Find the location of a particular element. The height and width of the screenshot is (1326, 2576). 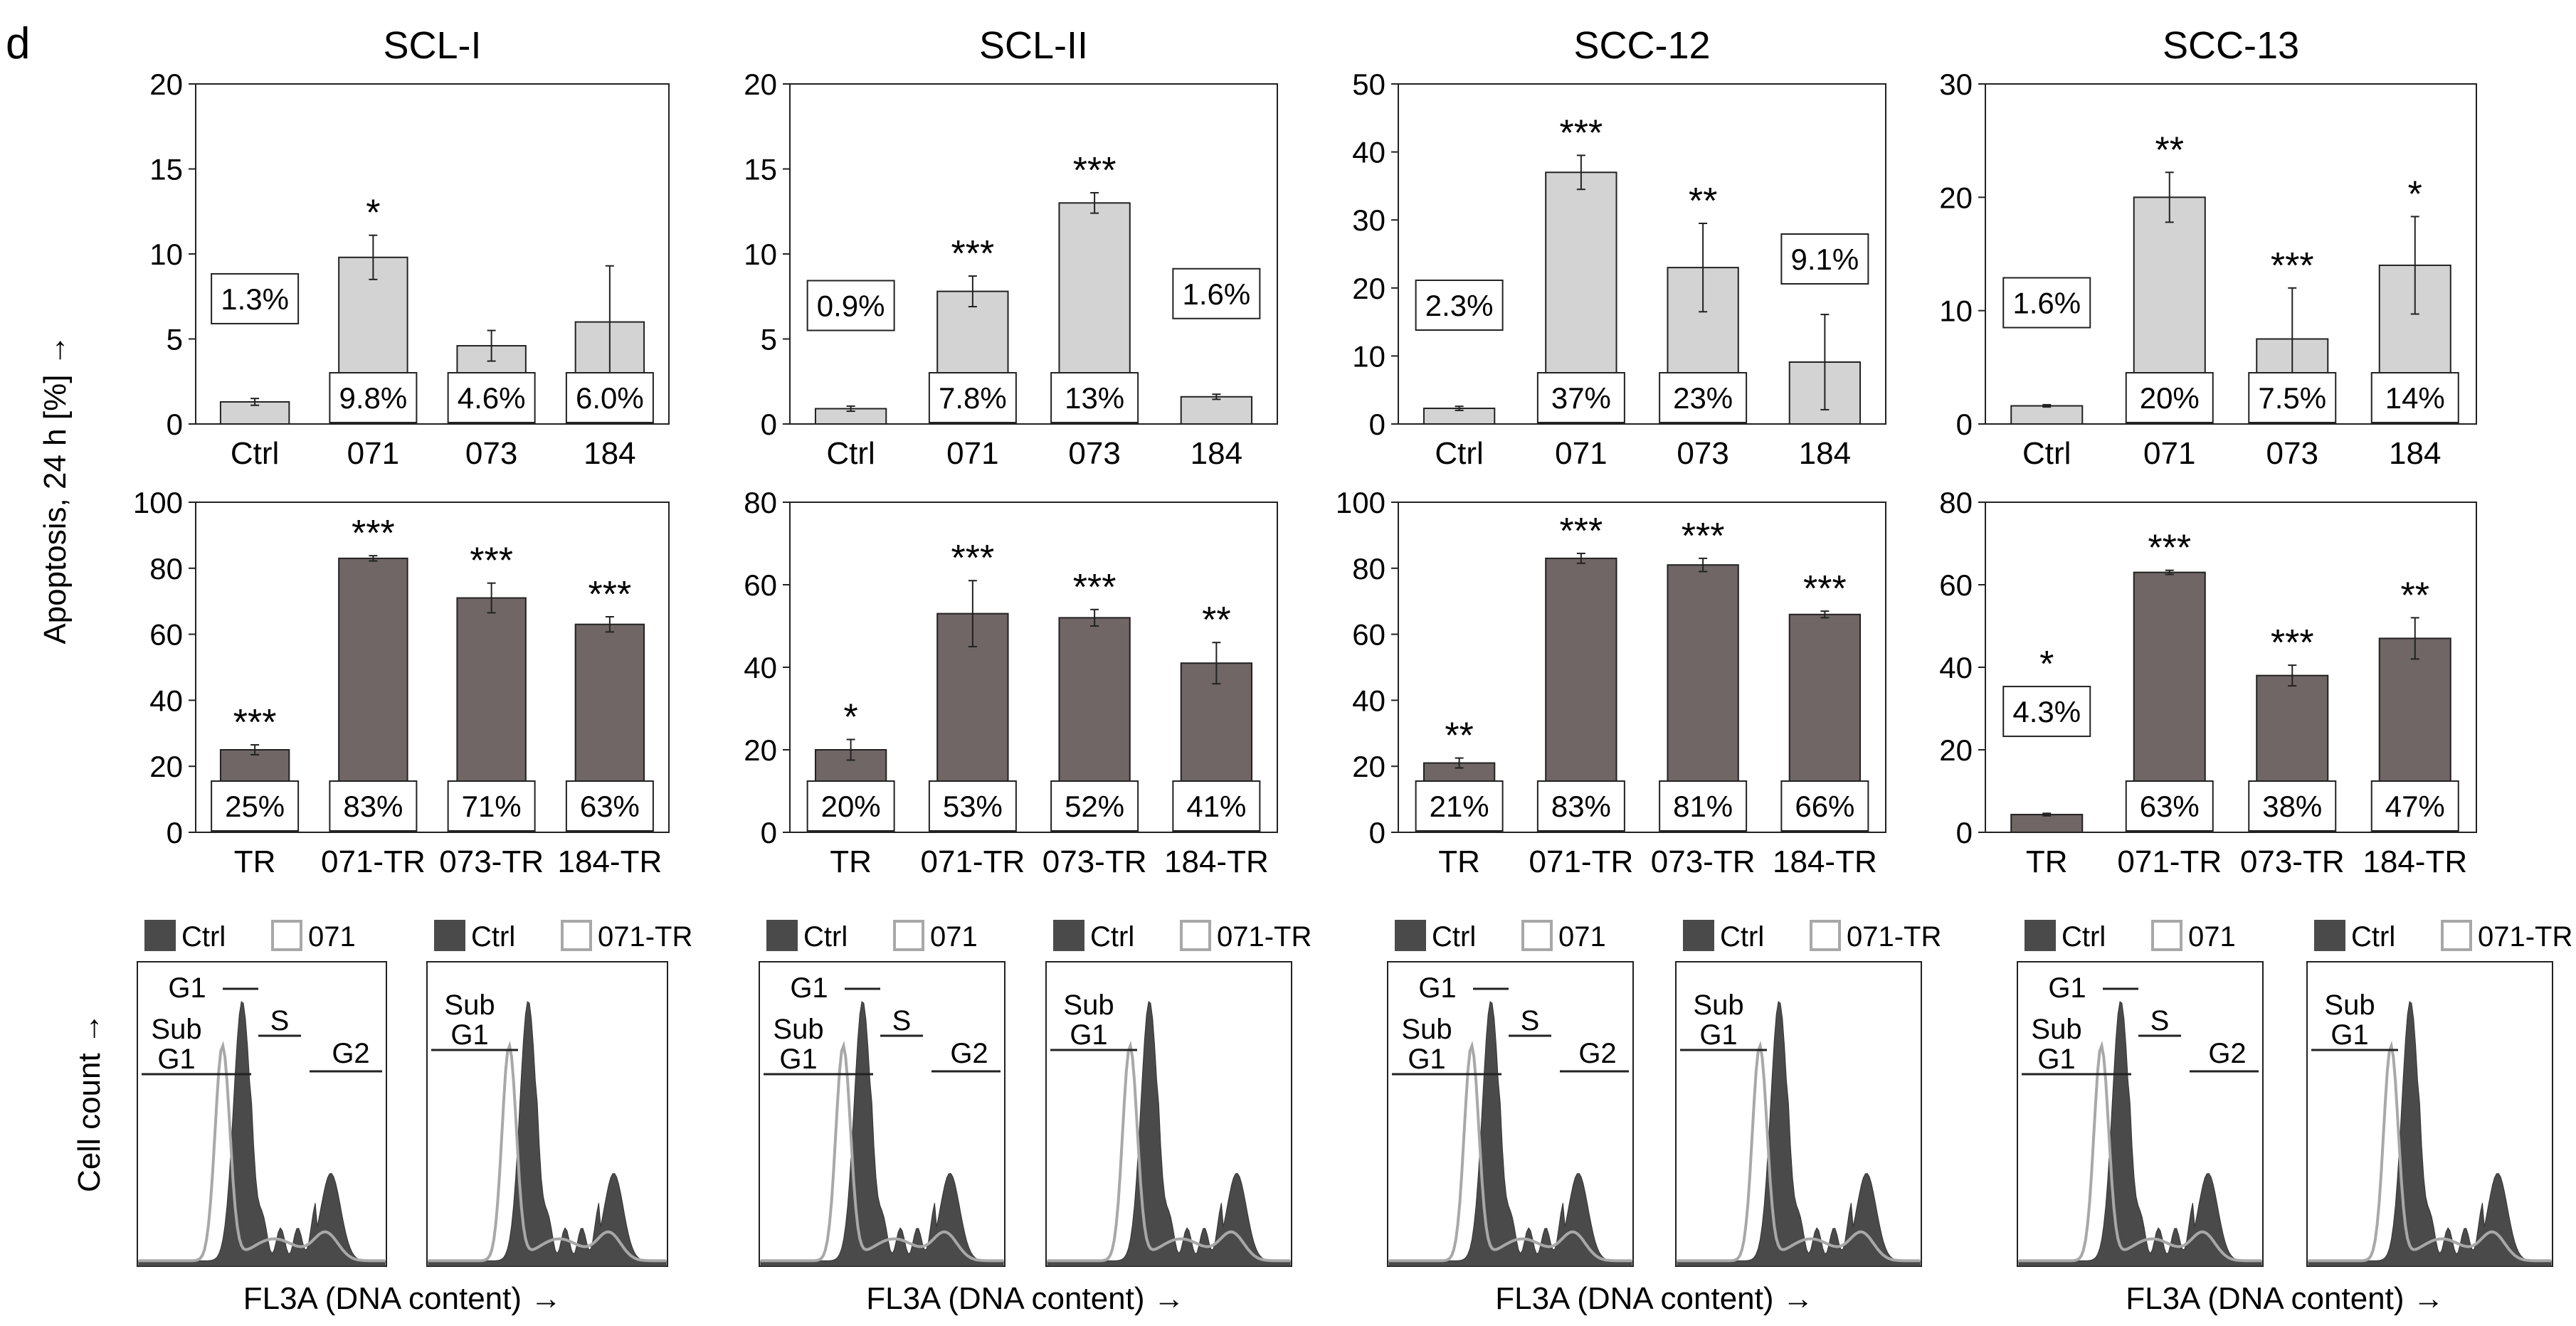

top-category-label: 073 is located at coordinates (2292, 453).